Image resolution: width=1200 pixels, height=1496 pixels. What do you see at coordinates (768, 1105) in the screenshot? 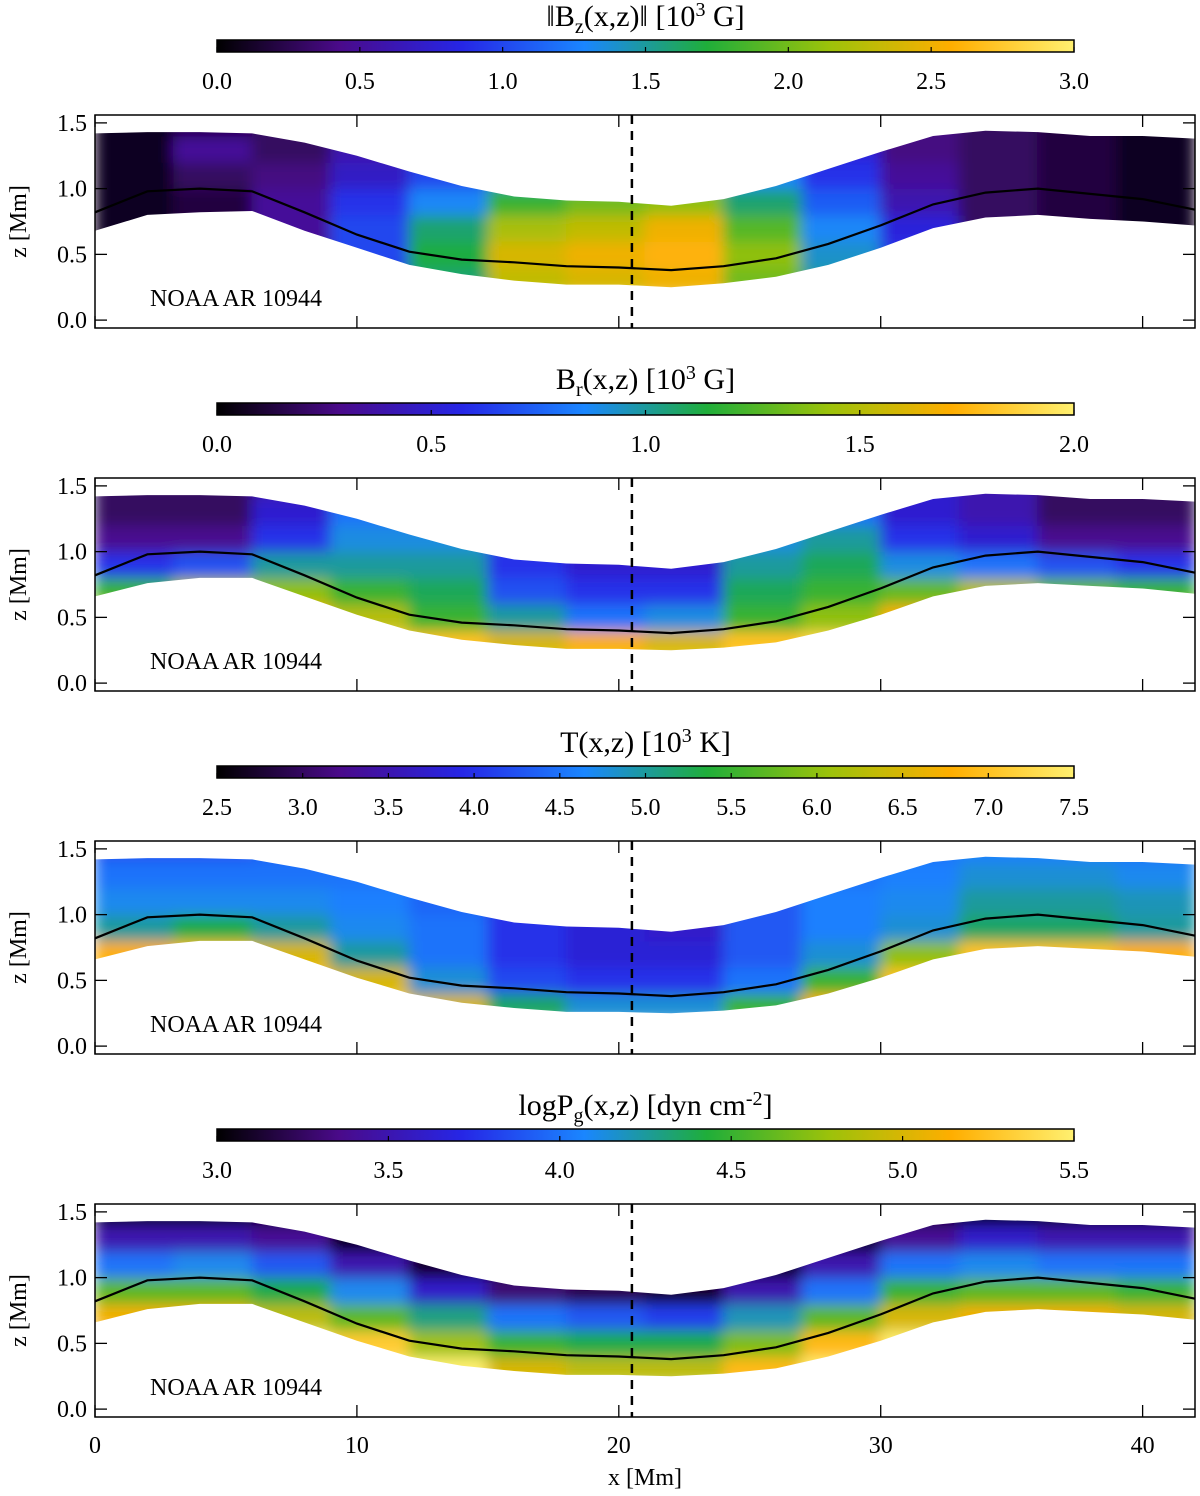
I see `title-part: ]` at bounding box center [768, 1105].